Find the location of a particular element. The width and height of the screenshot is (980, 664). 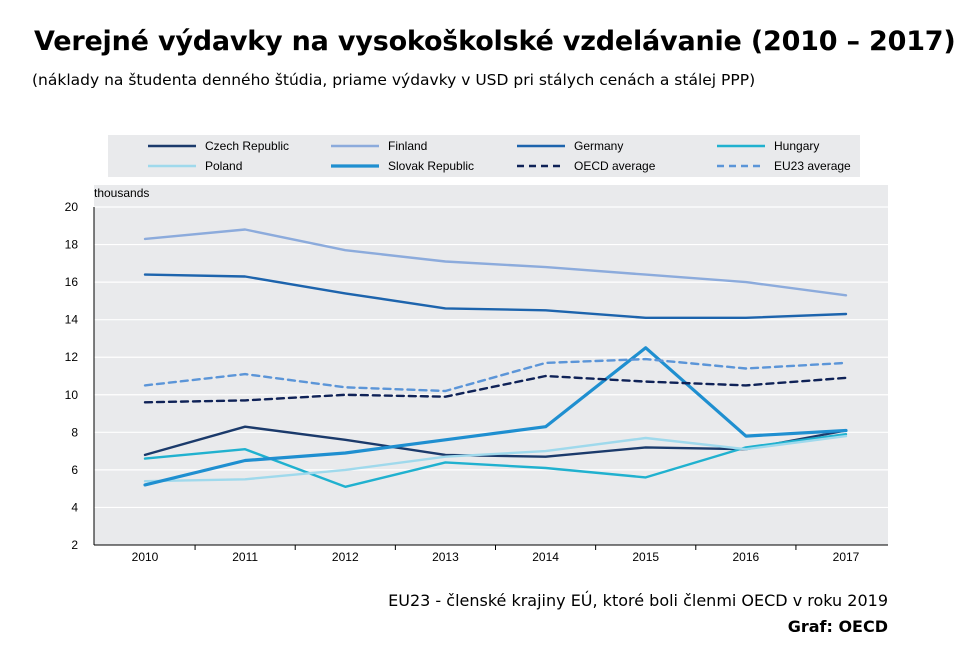

legend-label: EU23 average is located at coordinates (812, 166).